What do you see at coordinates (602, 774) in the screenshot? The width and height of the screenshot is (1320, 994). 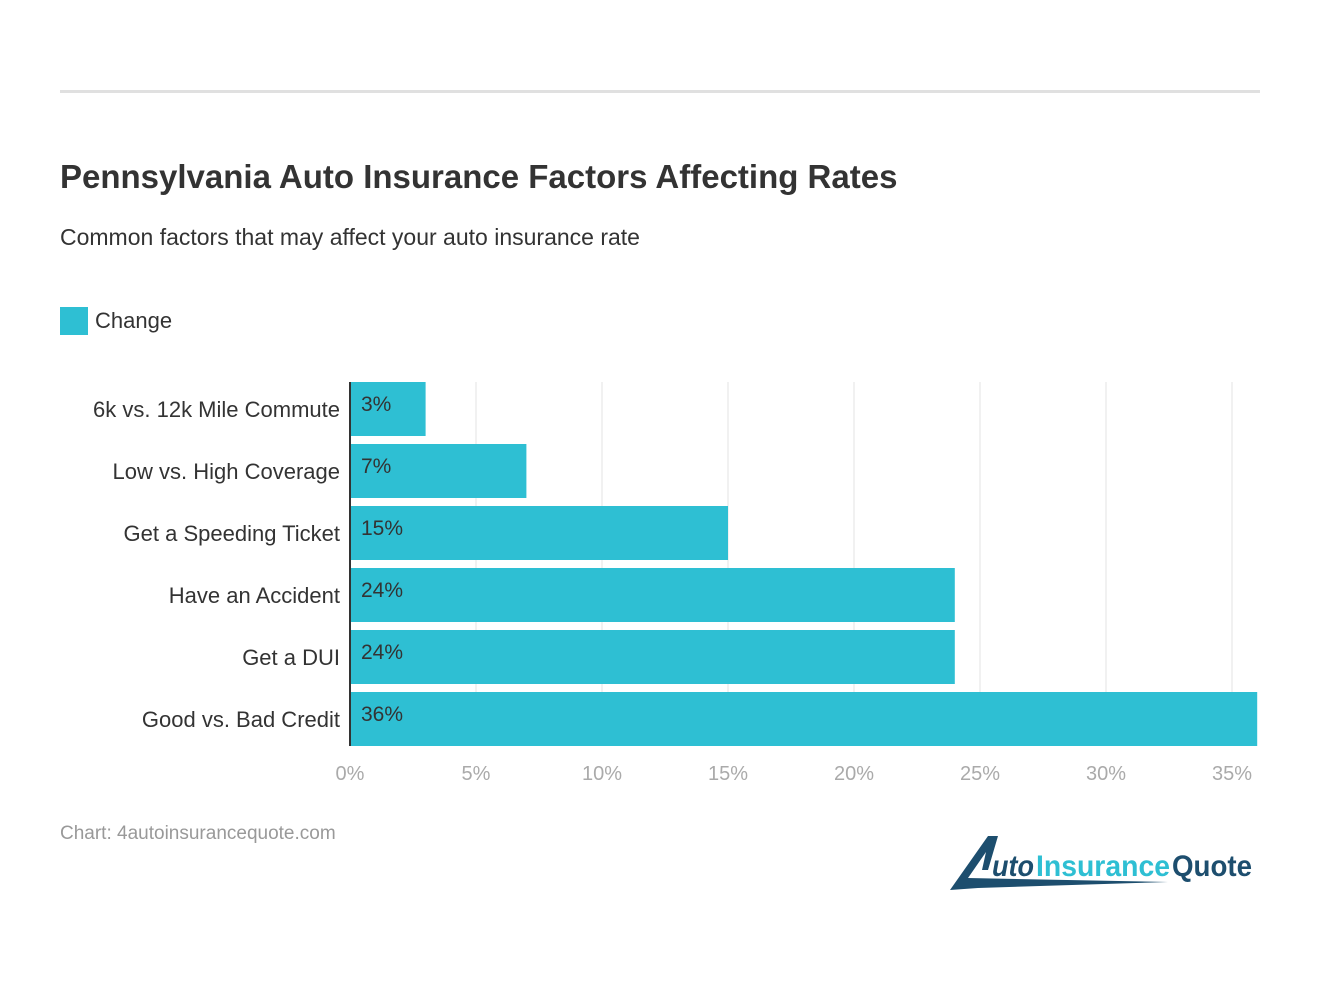 I see `x-tick-label: 10%` at bounding box center [602, 774].